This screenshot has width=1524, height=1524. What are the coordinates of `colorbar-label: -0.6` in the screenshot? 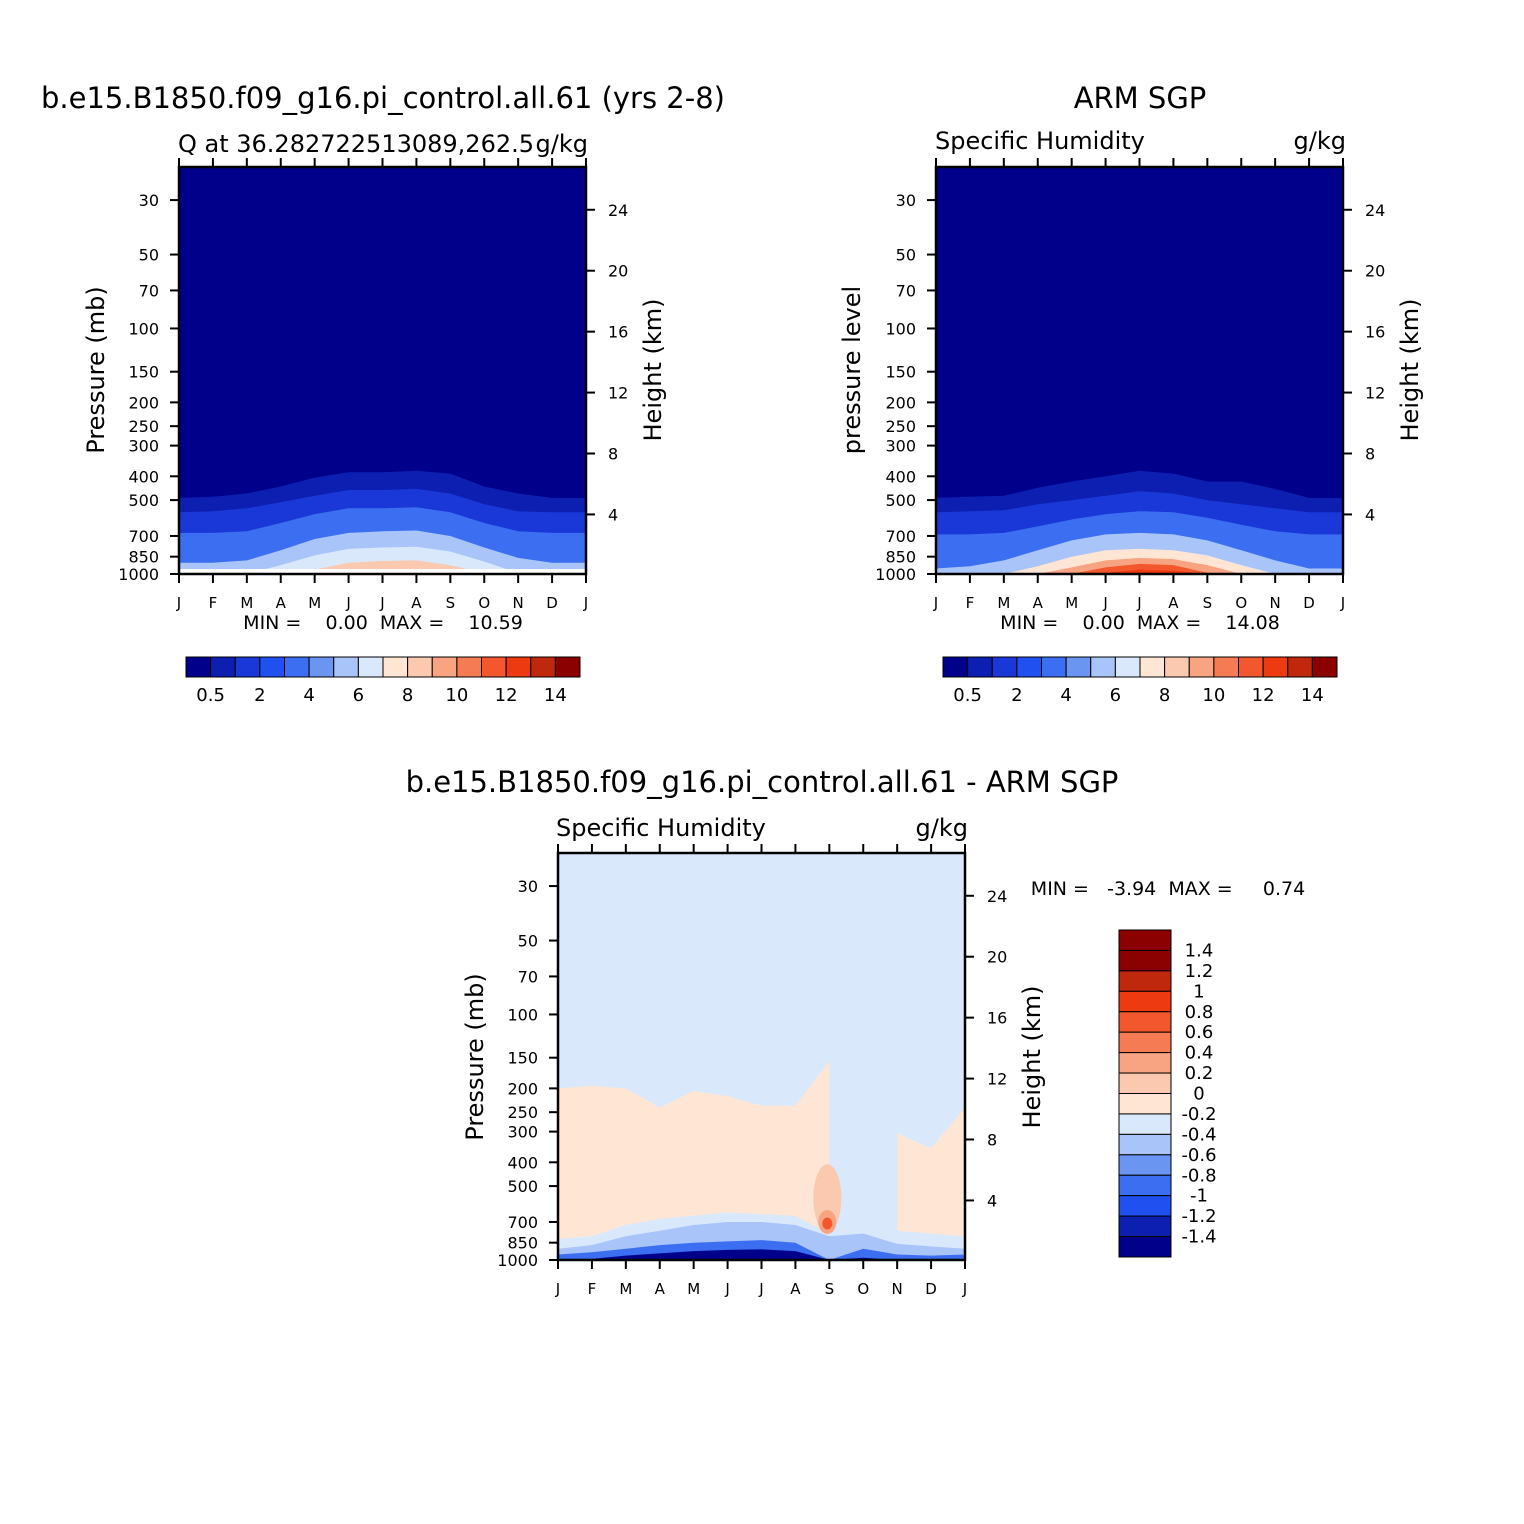 It's located at (1198, 1155).